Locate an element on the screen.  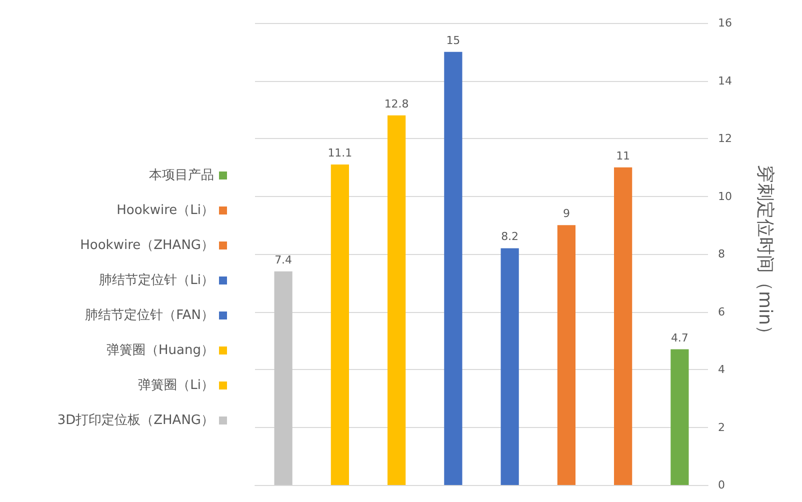
legend-label: 肺结节定位针（Li） is located at coordinates (156, 280).